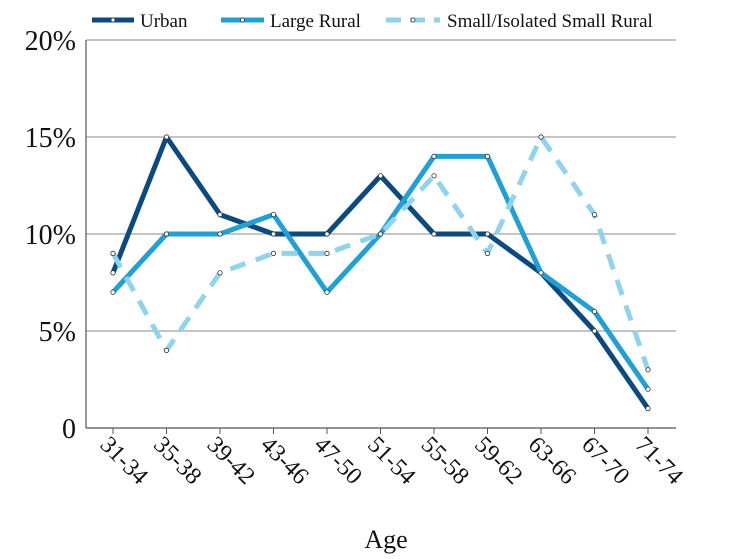 The height and width of the screenshot is (559, 731). I want to click on y-axis-ticks: 0 5% 10% 15% 20%, so click(50, 235).